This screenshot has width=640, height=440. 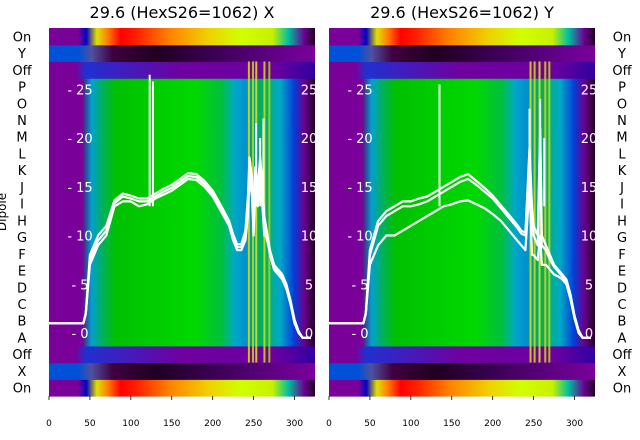 I want to click on row-label-l: L, so click(x=22, y=154).